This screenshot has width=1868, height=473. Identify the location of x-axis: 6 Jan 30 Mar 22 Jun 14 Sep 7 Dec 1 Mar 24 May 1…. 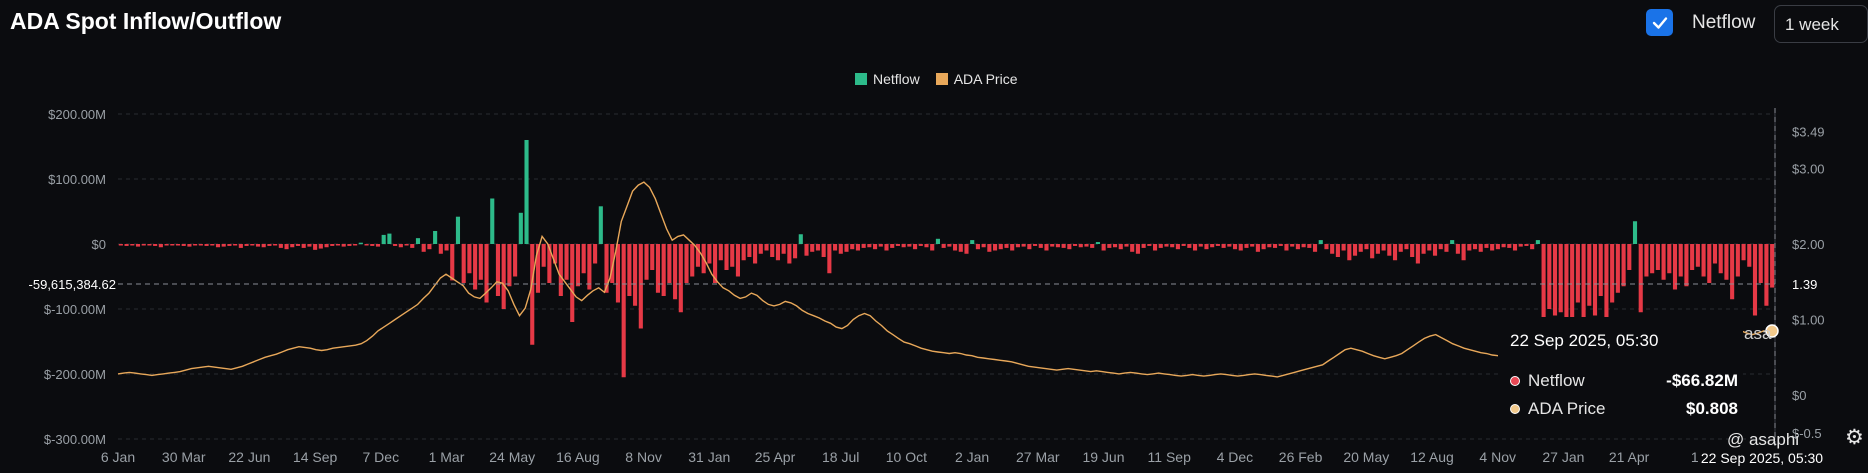
(900, 457).